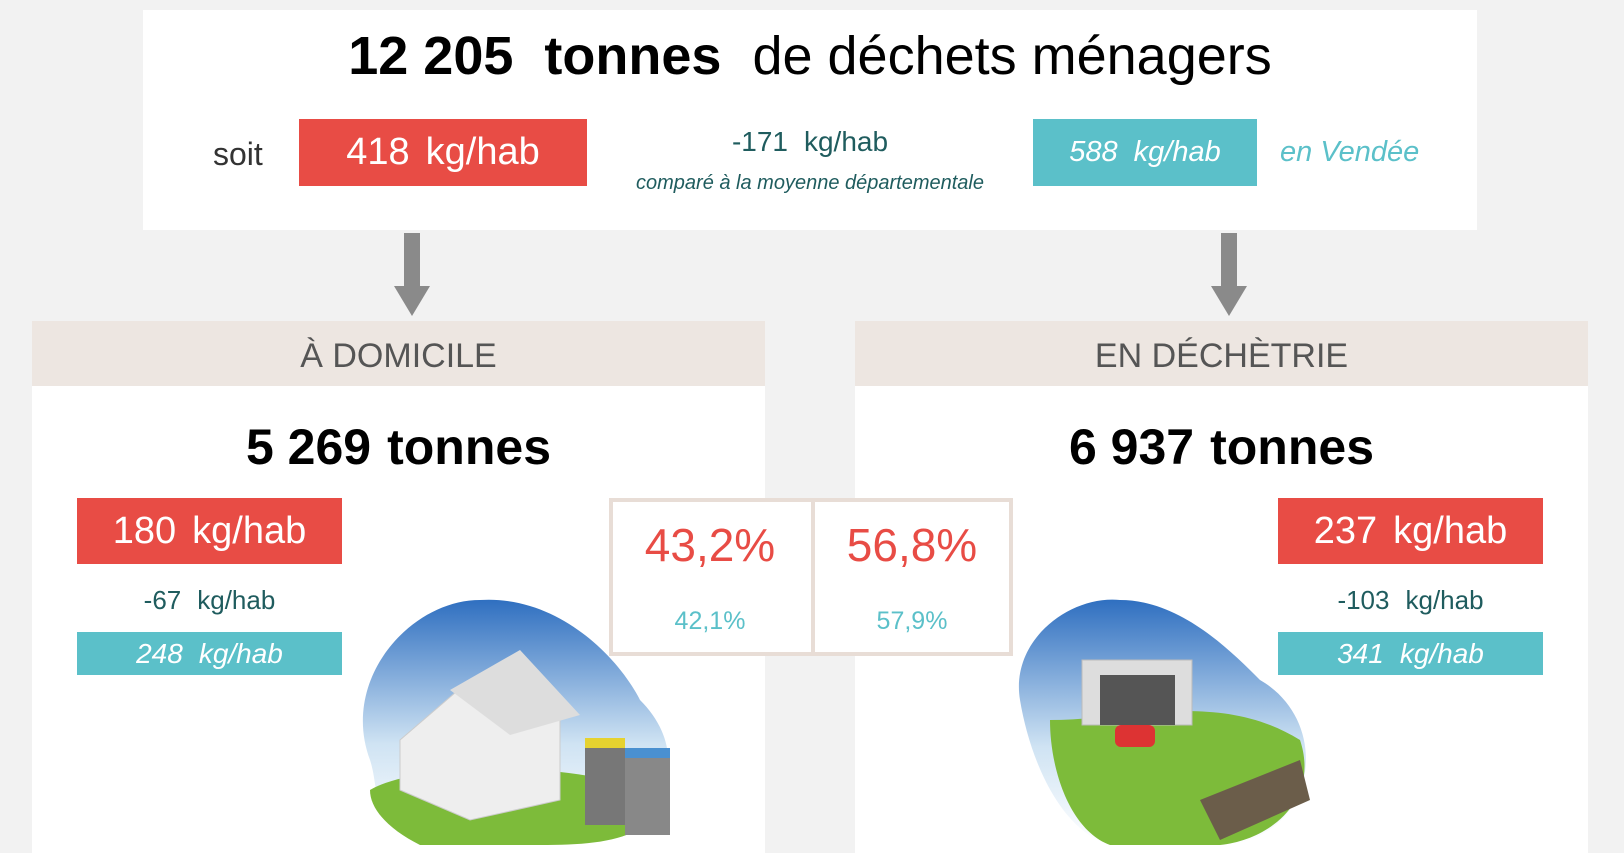 This screenshot has width=1624, height=853. Describe the element at coordinates (1221, 356) in the screenshot. I see `section-title: EN DÉCHÈTRIE` at that location.